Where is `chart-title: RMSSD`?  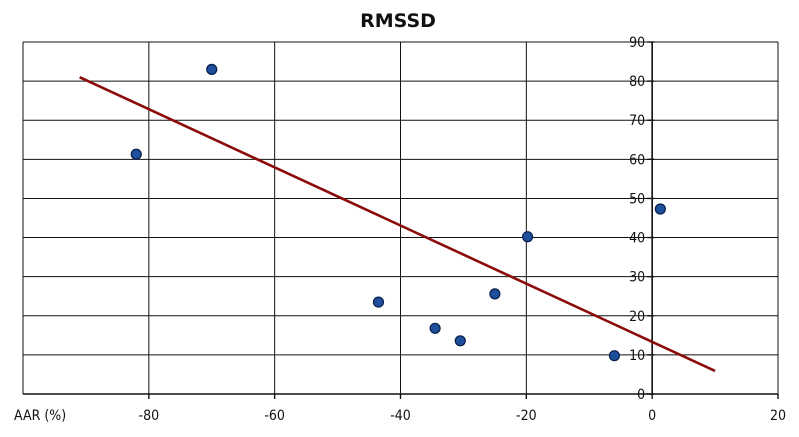
chart-title: RMSSD is located at coordinates (398, 21).